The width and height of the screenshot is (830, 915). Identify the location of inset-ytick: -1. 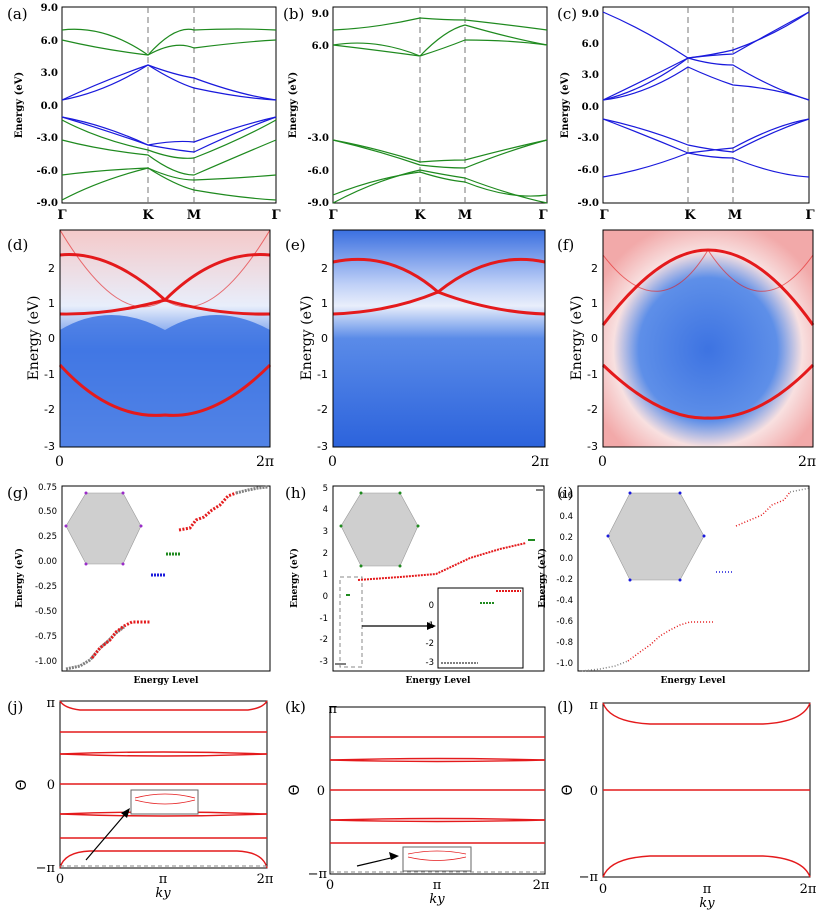
(430, 626).